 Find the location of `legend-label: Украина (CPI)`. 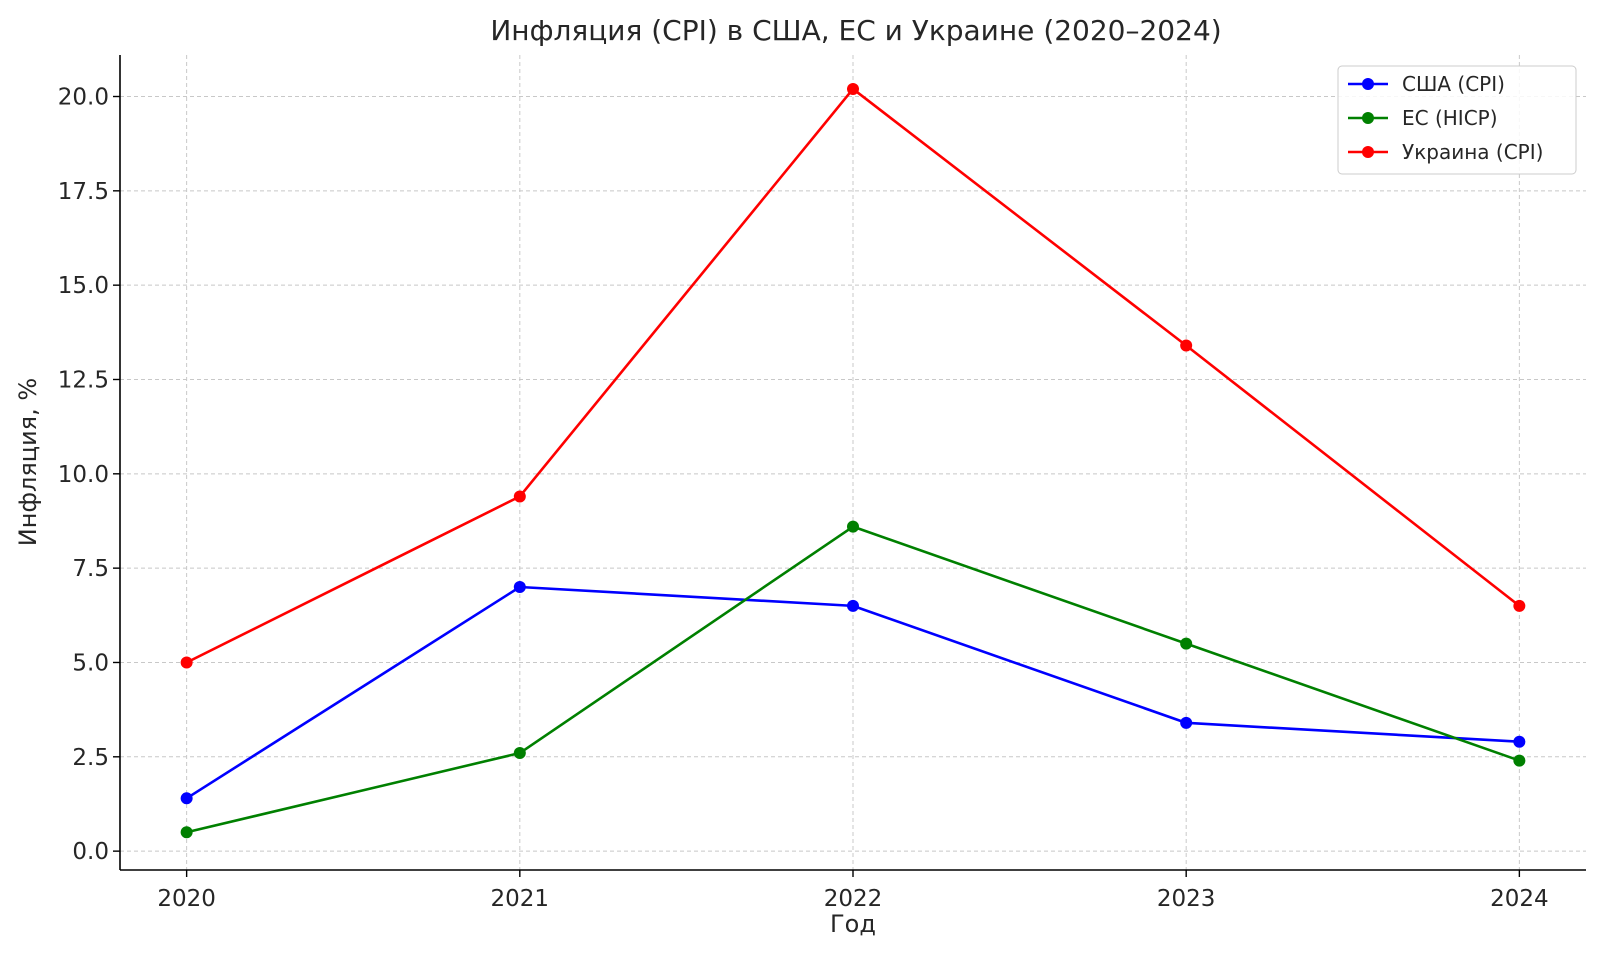

legend-label: Украина (CPI) is located at coordinates (1472, 152).